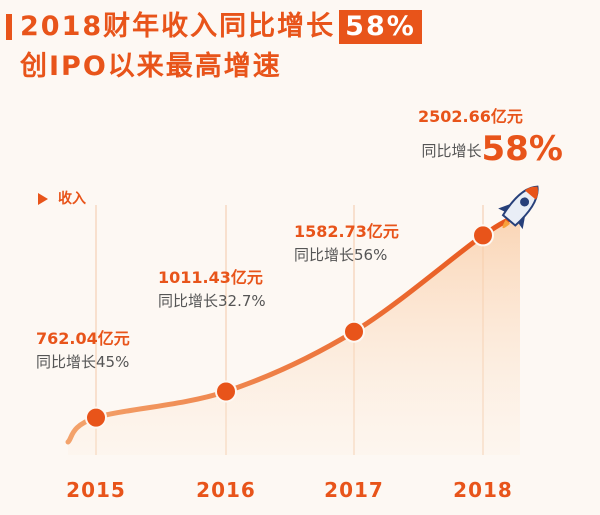 The width and height of the screenshot is (600, 515). What do you see at coordinates (9, 27) in the screenshot?
I see `title-accent-bar` at bounding box center [9, 27].